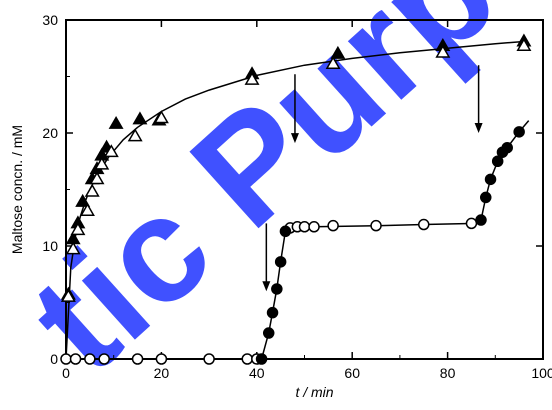 This screenshot has width=552, height=410. I want to click on x-tick-label: 20, so click(162, 373).